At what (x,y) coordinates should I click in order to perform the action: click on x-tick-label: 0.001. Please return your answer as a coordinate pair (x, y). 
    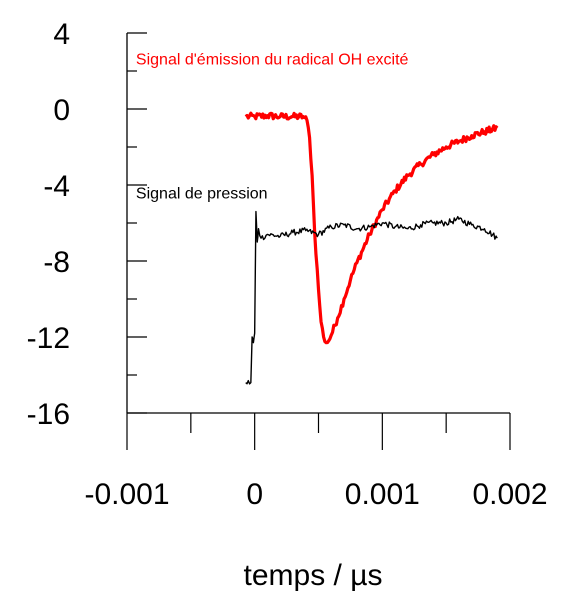
    Looking at the image, I should click on (382, 494).